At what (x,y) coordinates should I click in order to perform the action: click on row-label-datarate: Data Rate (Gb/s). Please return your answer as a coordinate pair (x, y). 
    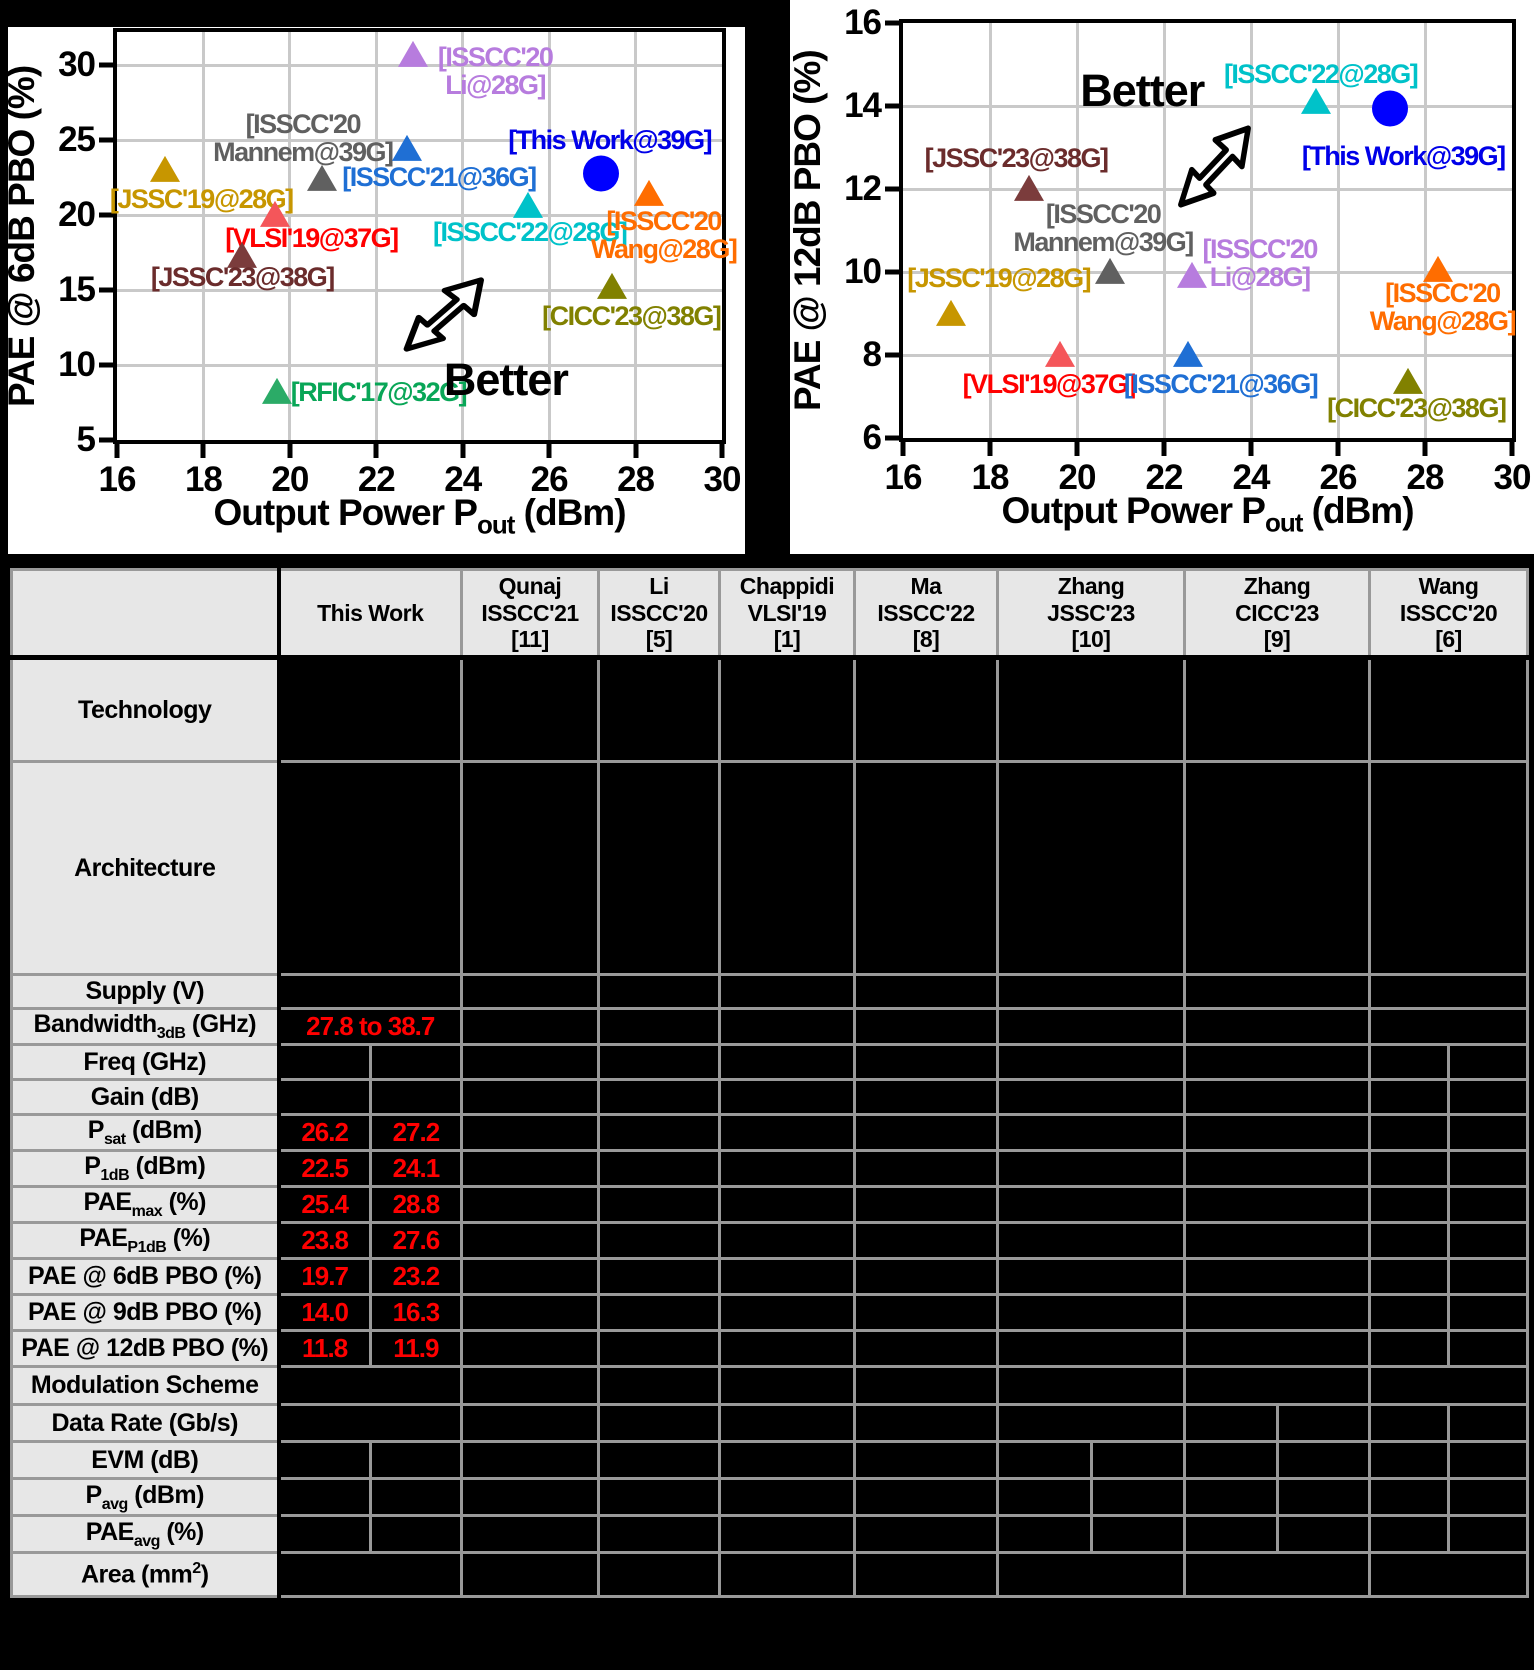
    Looking at the image, I should click on (145, 1423).